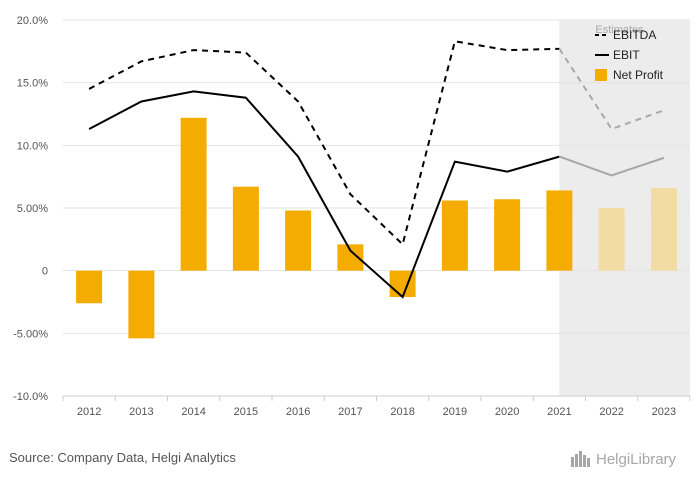 Image resolution: width=700 pixels, height=483 pixels. Describe the element at coordinates (32, 146) in the screenshot. I see `y-tick-label: 10.0%` at that location.